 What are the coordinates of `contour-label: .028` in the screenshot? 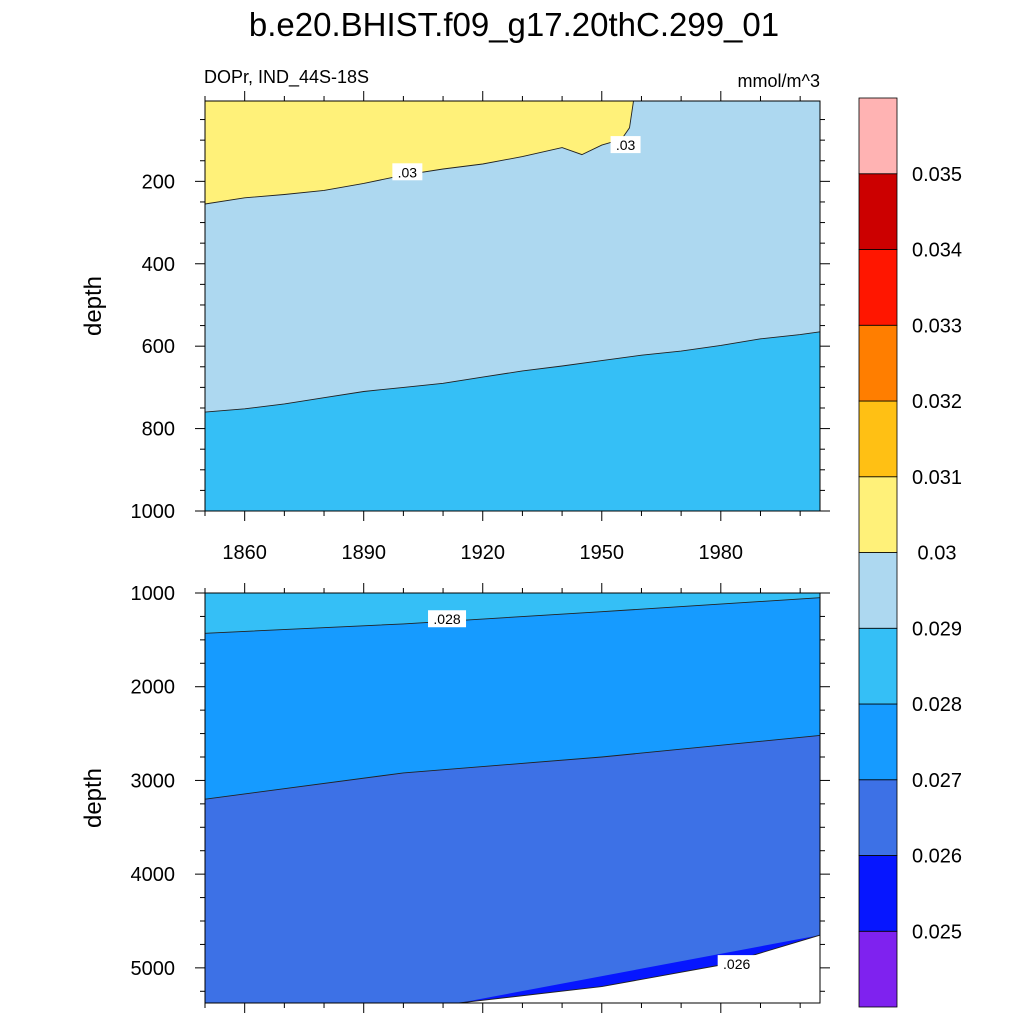 It's located at (447, 619).